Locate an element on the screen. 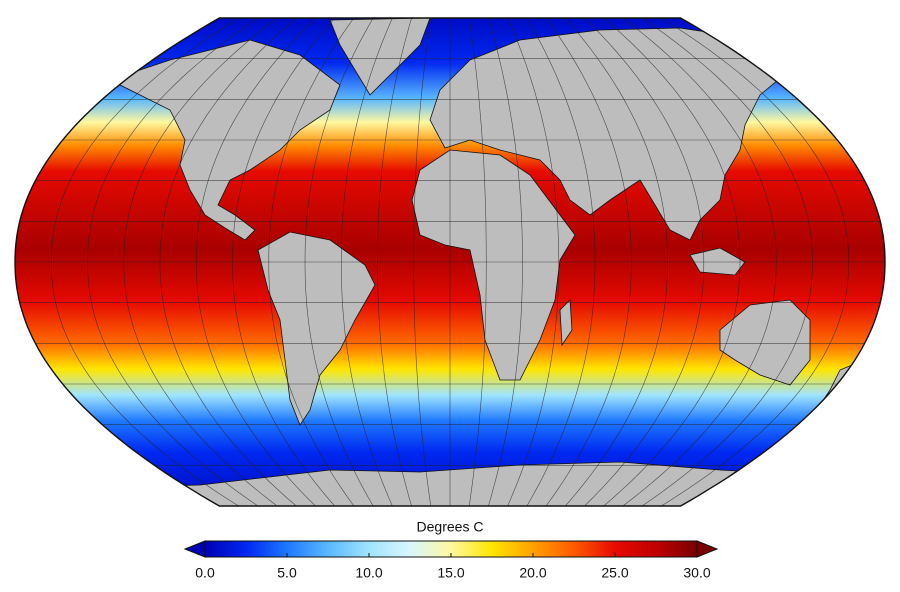 The image size is (900, 592). colorbar-under-arrow is located at coordinates (194, 549).